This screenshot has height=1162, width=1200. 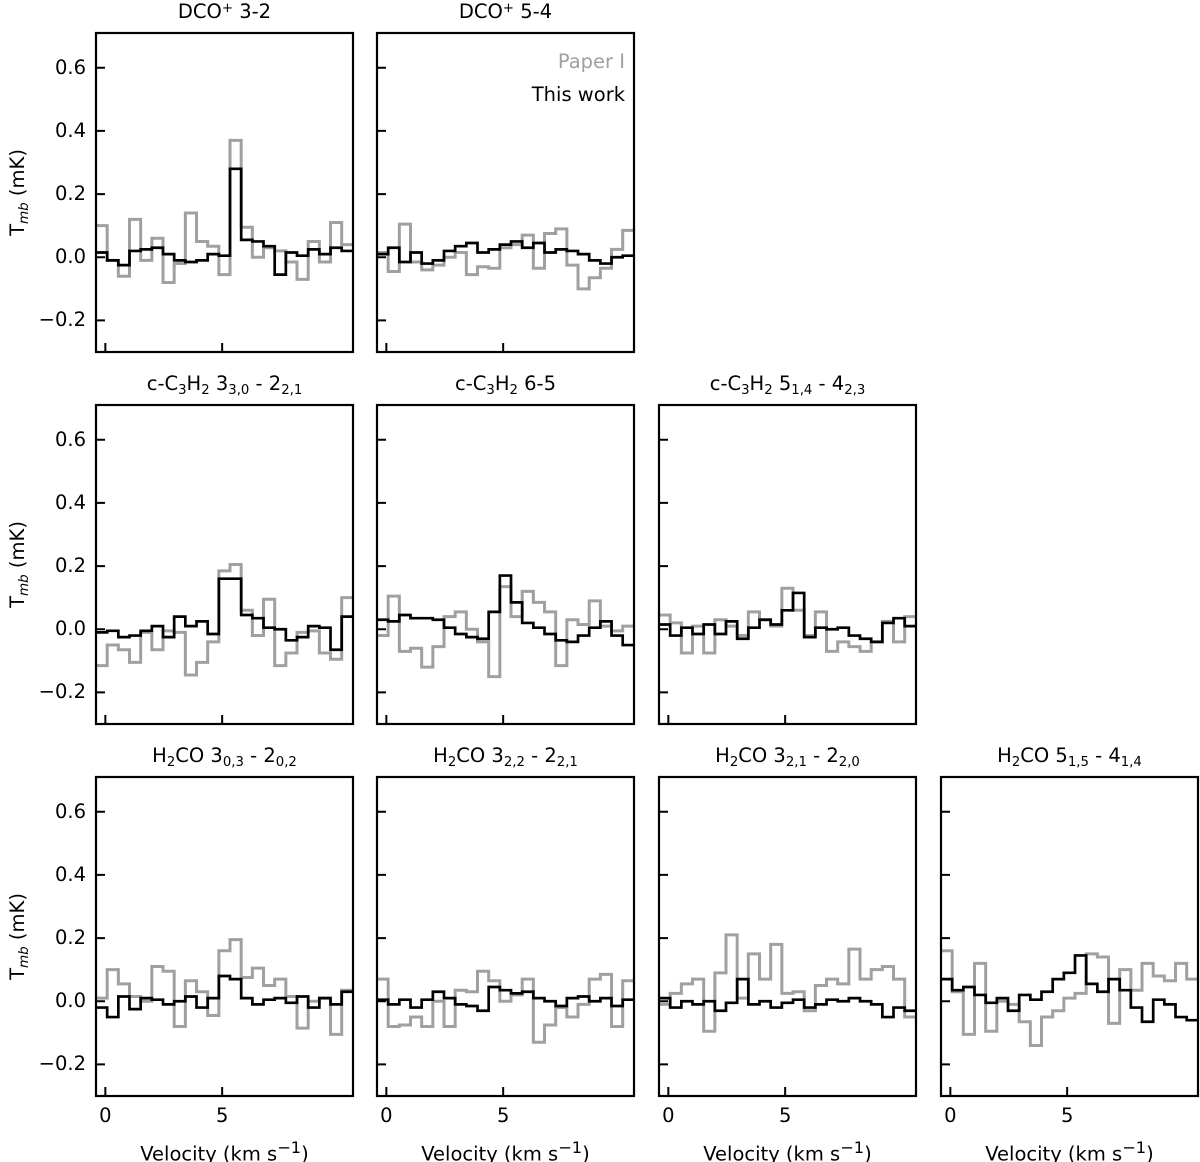 What do you see at coordinates (591, 61) in the screenshot?
I see `legend-label-paper1: Paper I` at bounding box center [591, 61].